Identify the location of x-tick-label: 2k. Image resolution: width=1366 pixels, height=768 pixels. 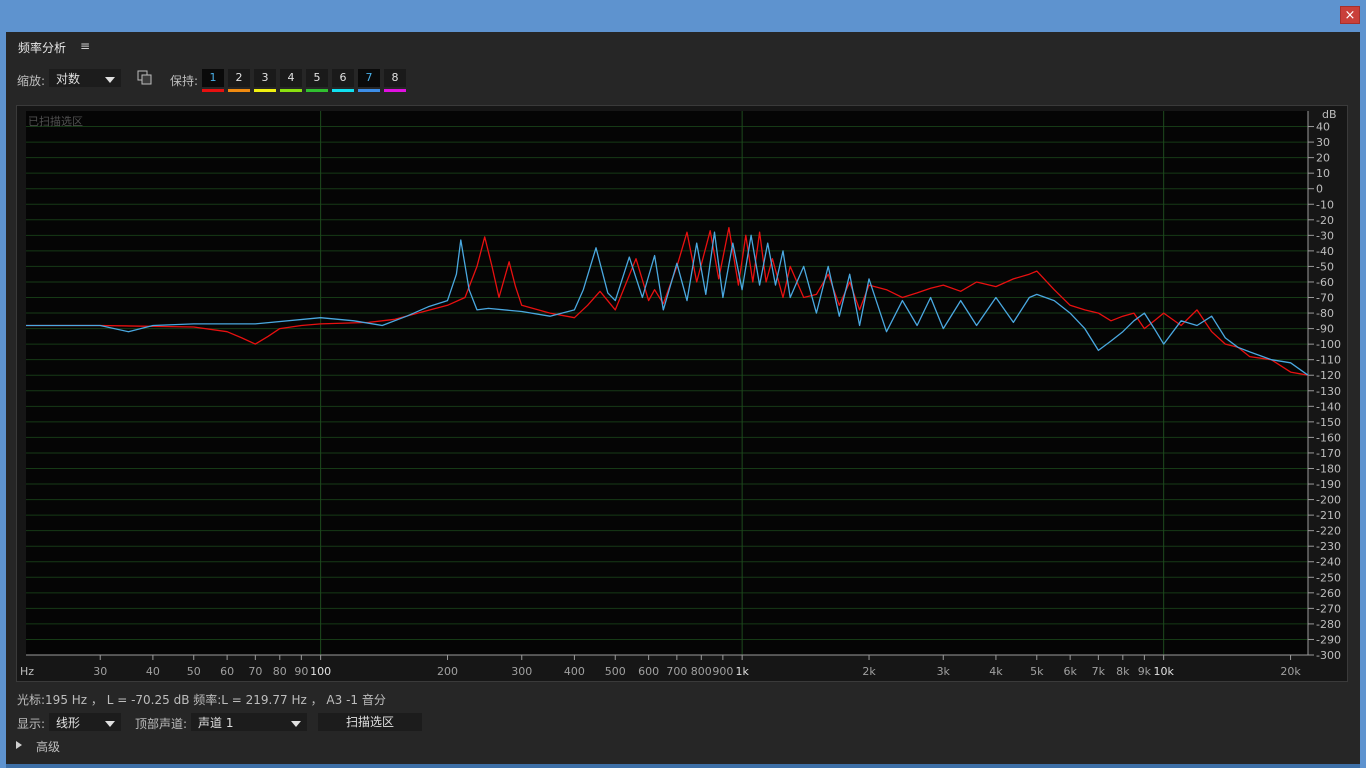
(869, 671).